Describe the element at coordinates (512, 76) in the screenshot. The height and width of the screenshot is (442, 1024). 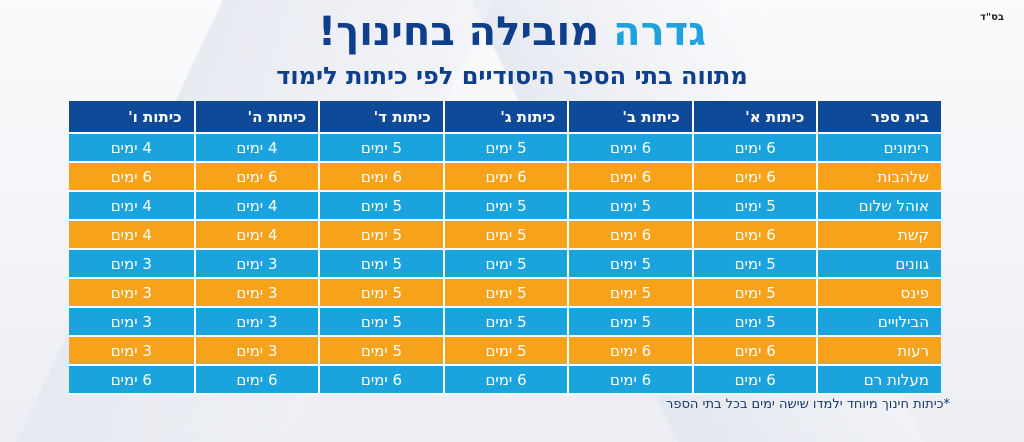
I see `subtitle: מתווה בתי הספר היסודיים לפי כיתות לימוד` at that location.